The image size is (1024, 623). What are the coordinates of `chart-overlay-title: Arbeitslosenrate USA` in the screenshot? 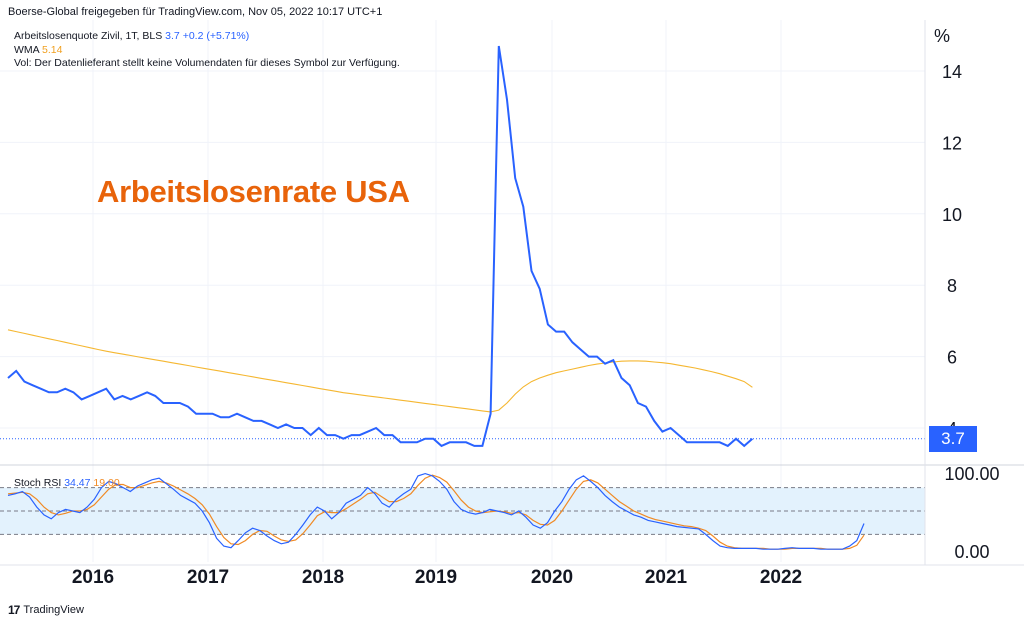 It's located at (253, 191).